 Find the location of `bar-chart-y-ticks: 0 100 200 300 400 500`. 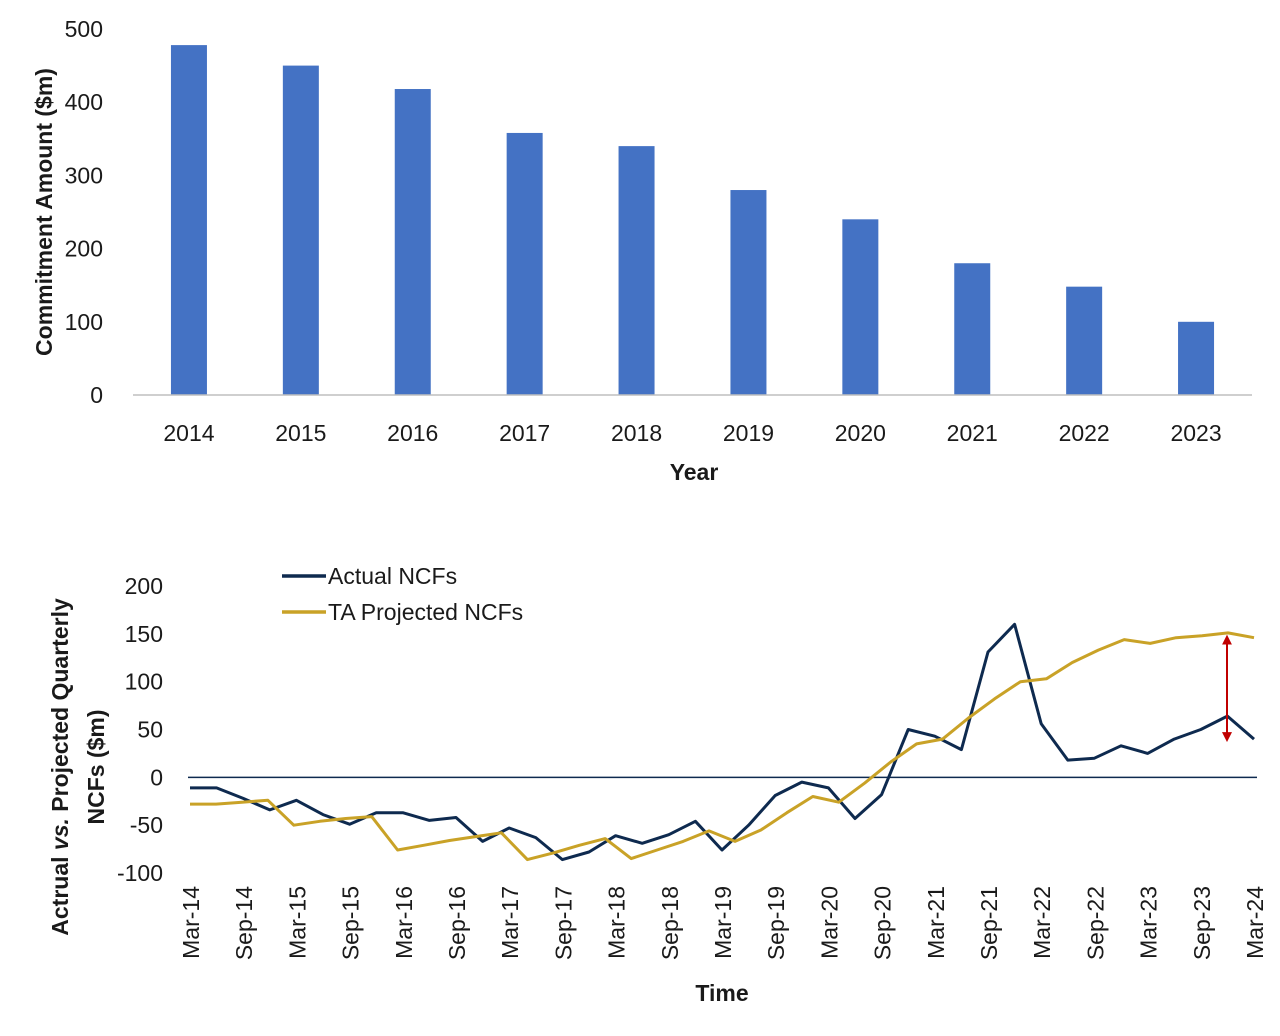

bar-chart-y-ticks: 0 100 200 300 400 500 is located at coordinates (84, 212).